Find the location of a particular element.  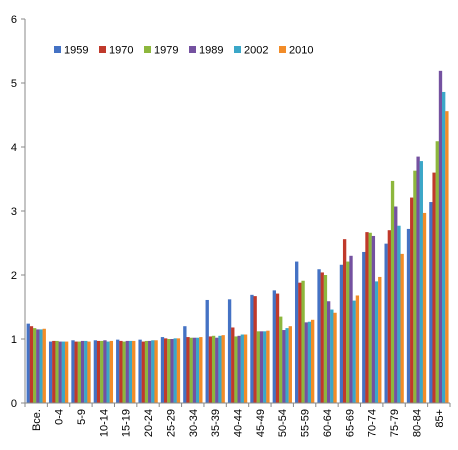

y-tick-label-3: 3 is located at coordinates (14, 212).